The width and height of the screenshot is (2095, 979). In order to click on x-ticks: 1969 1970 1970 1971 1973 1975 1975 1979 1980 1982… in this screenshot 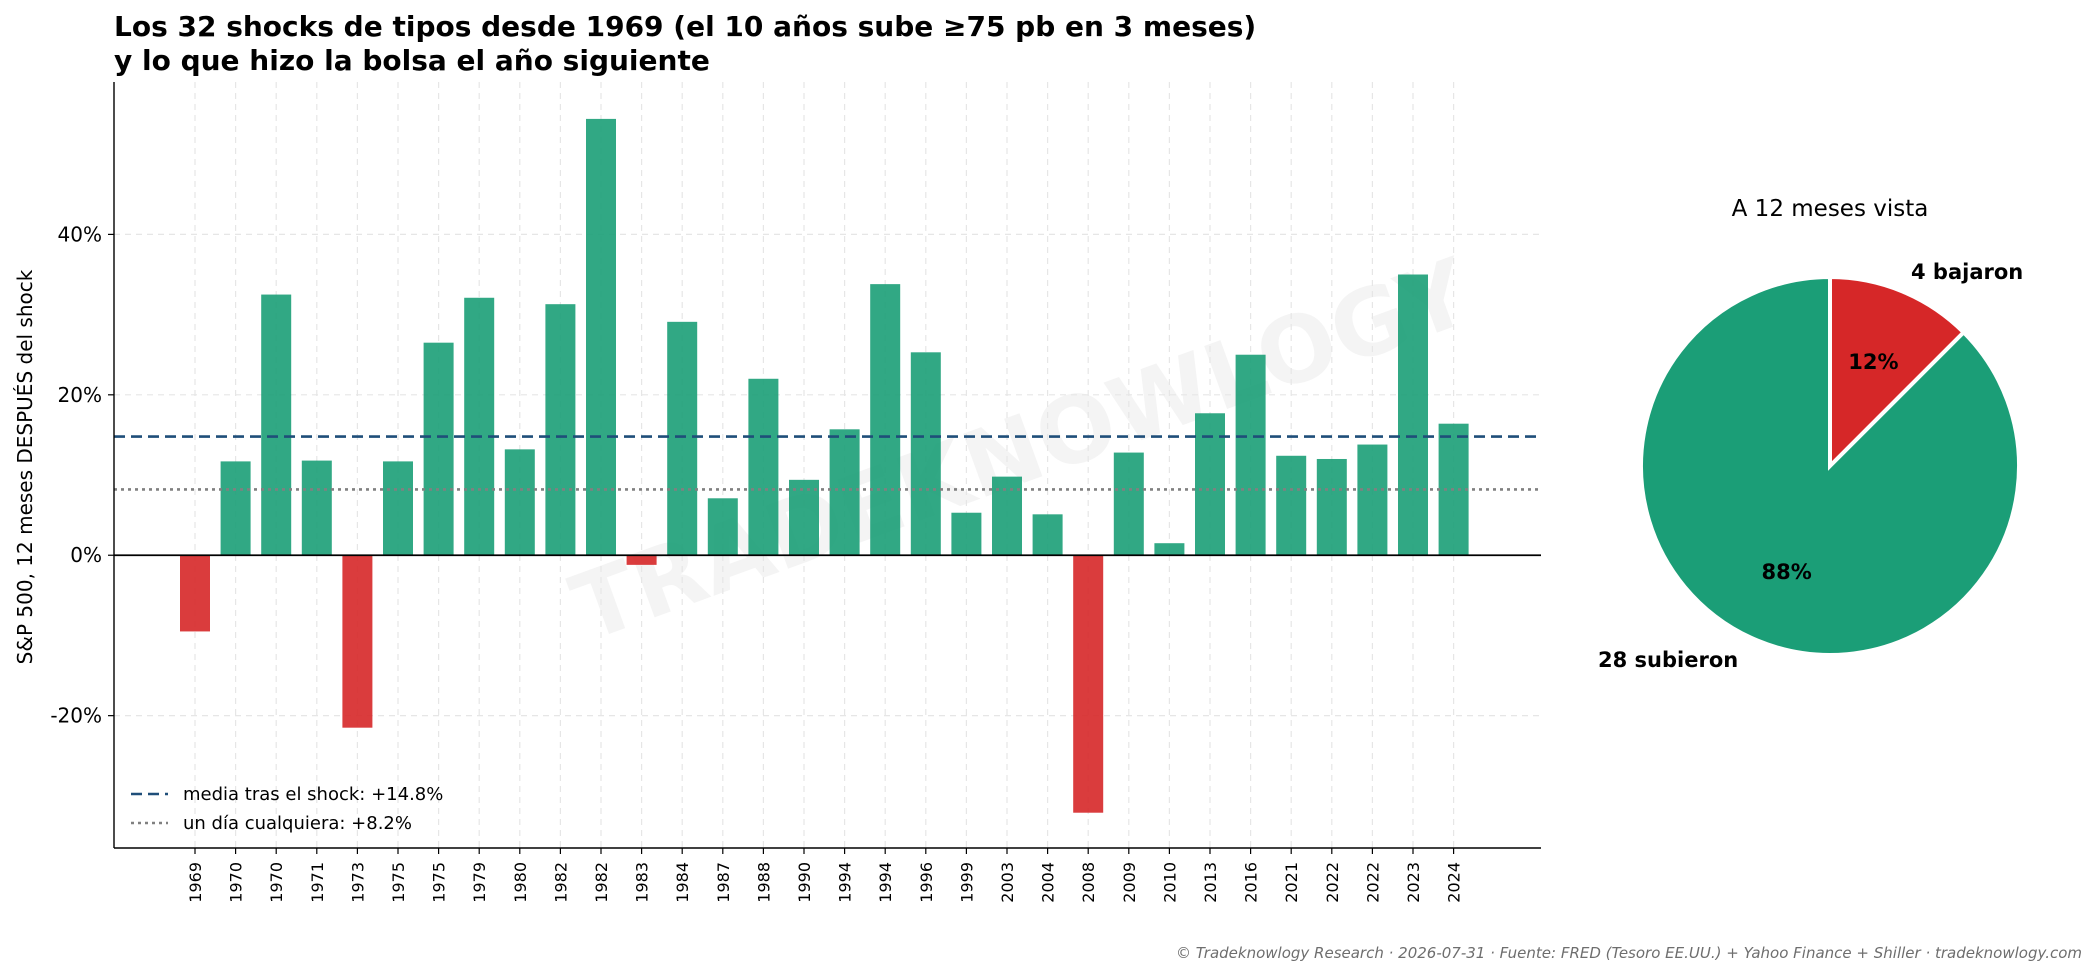, I will do `click(825, 875)`.